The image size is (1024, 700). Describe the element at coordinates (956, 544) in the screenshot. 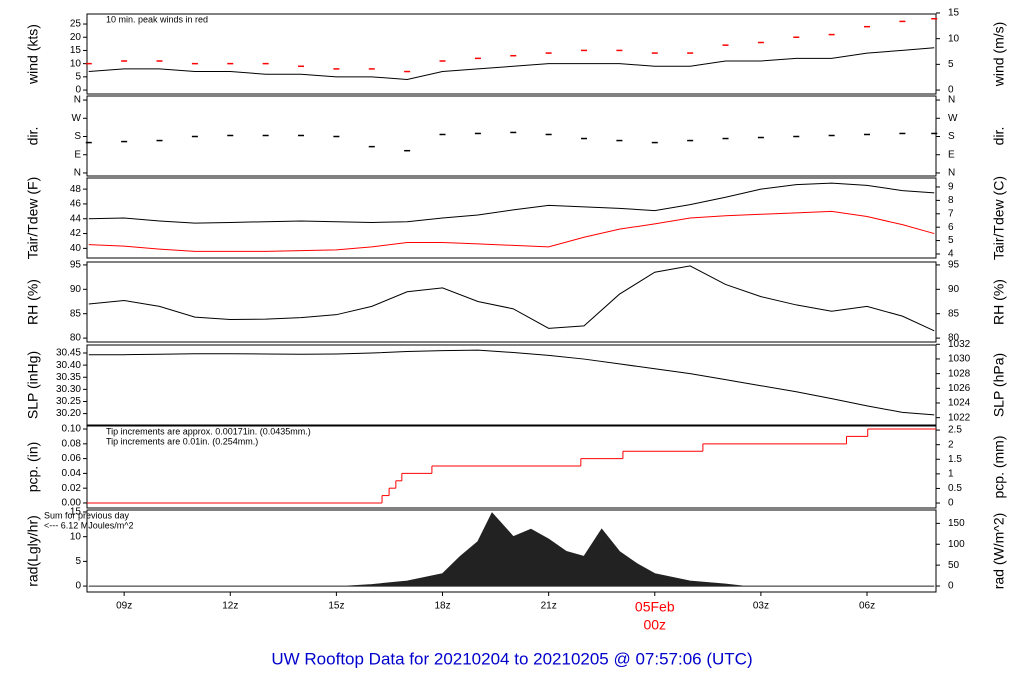

I see `y2-tick-label: 100` at that location.